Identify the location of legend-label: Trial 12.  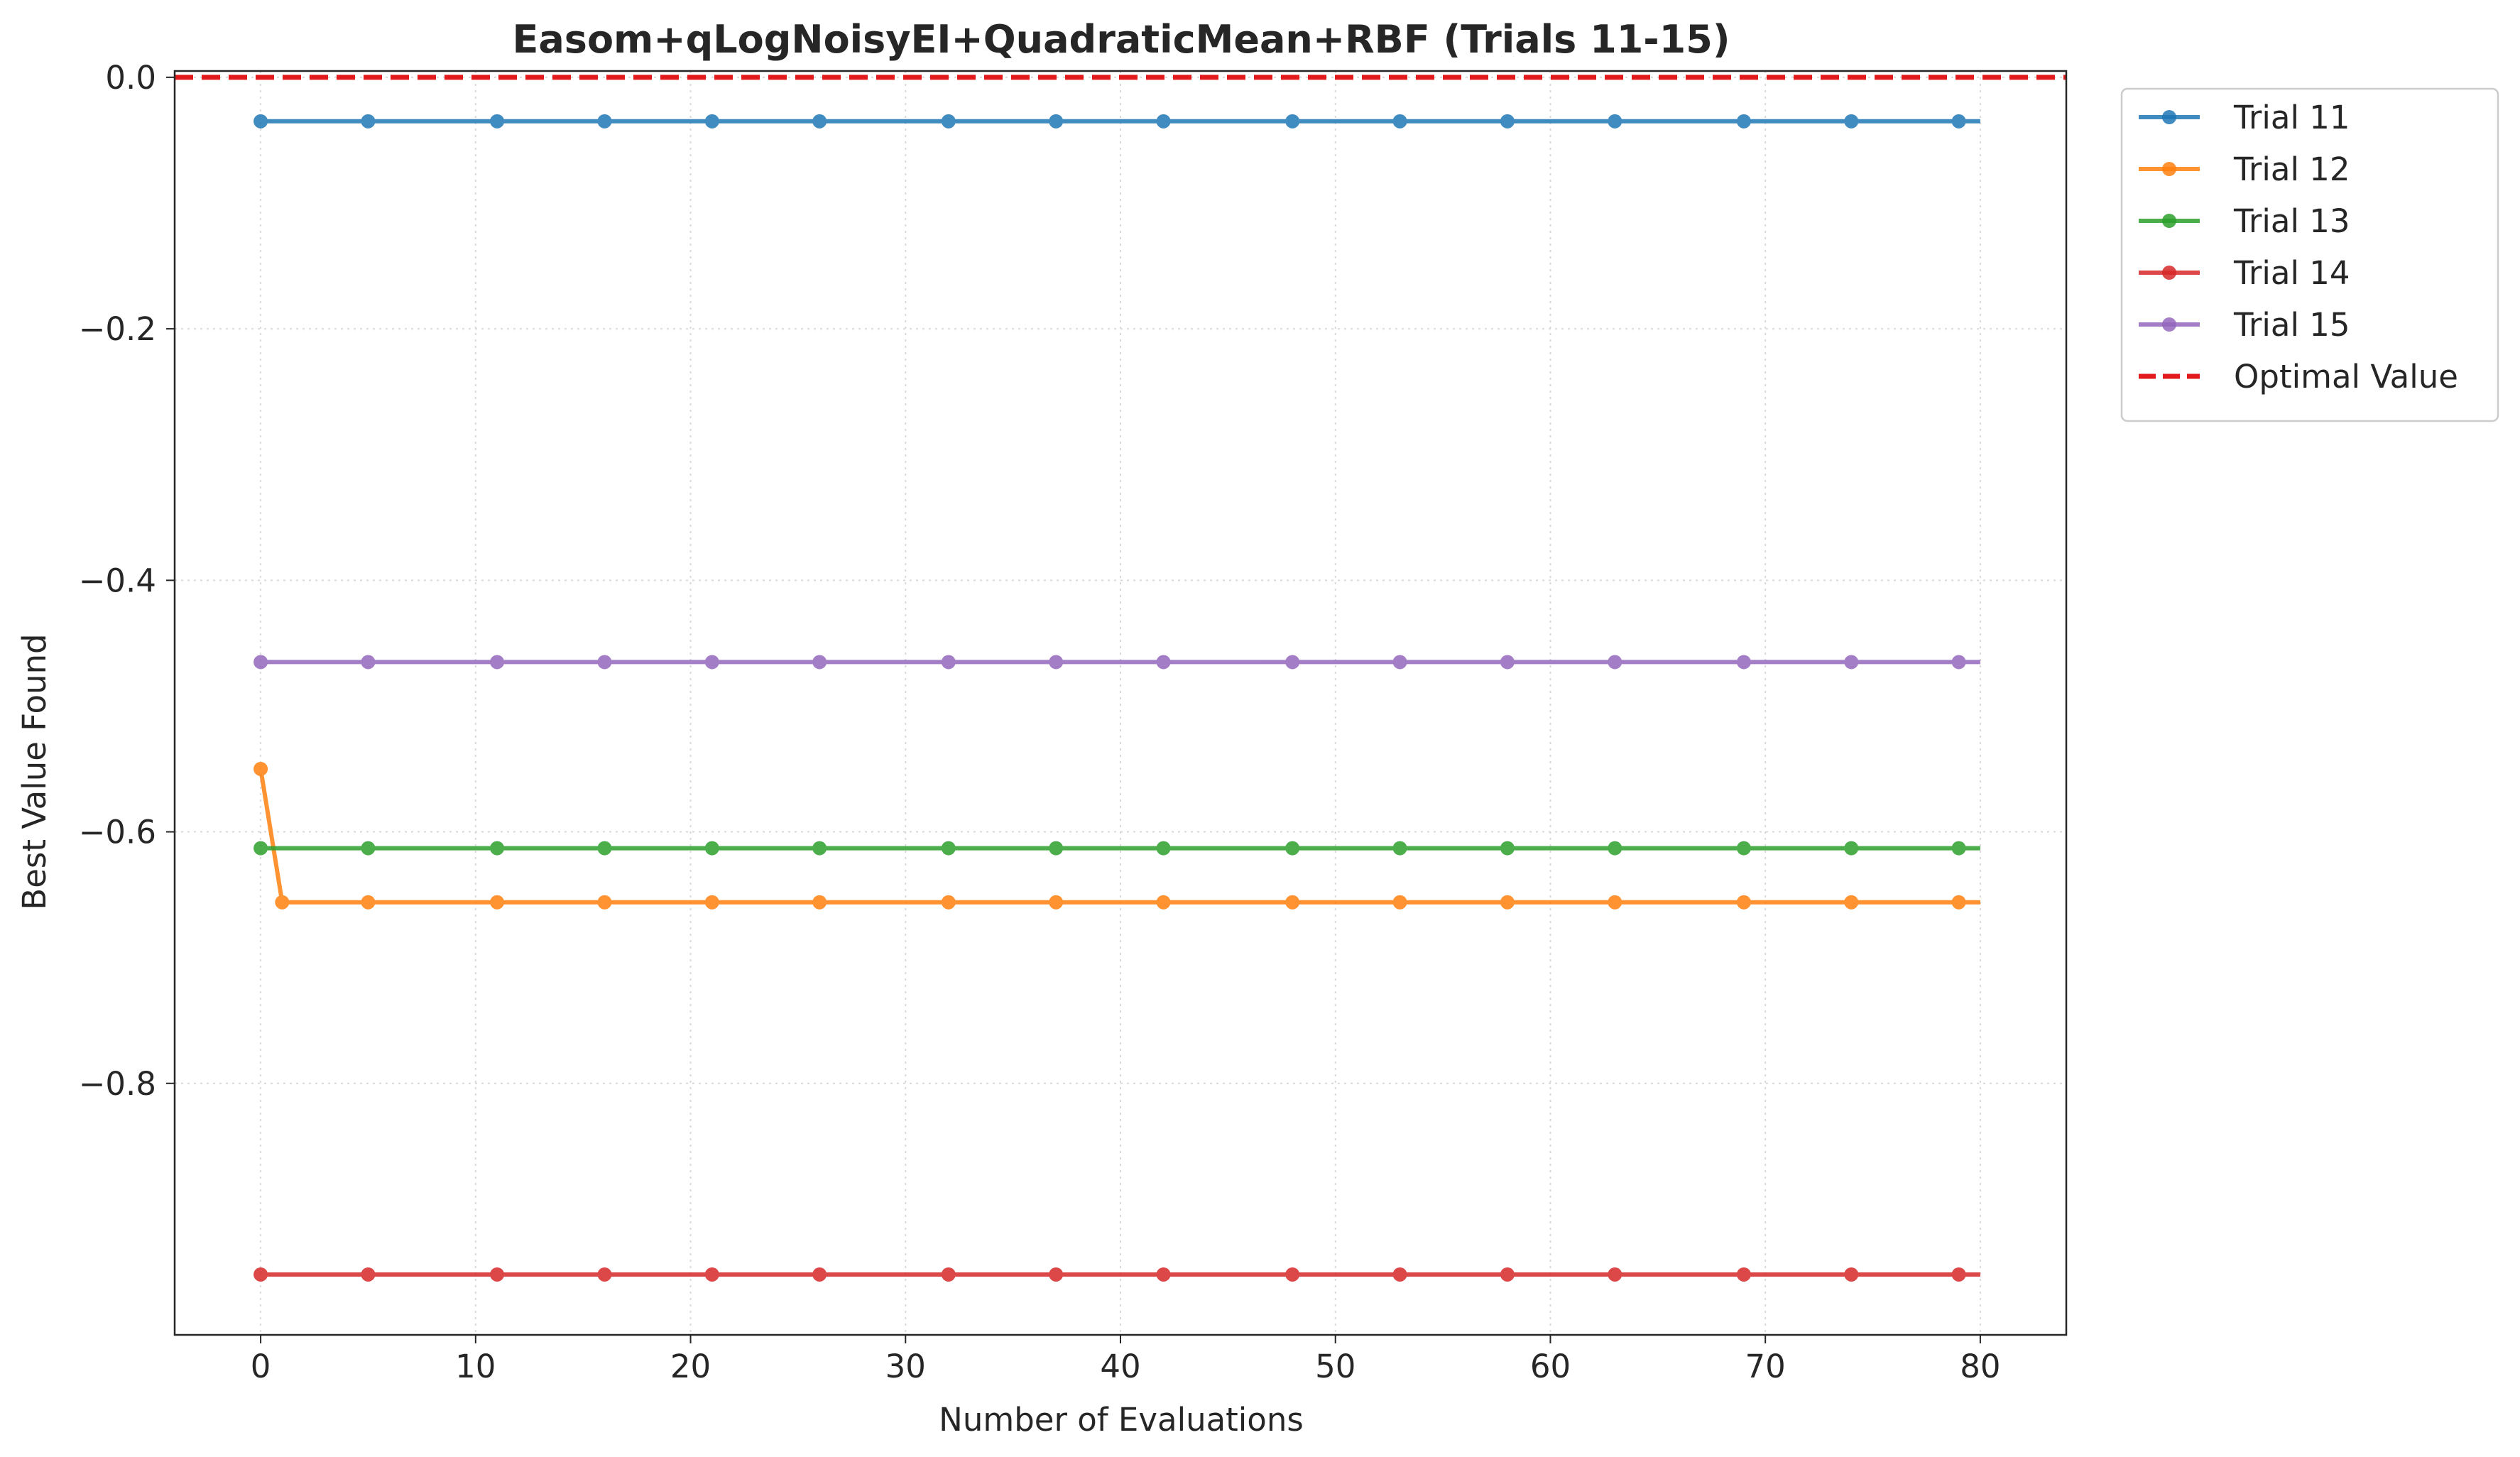
(2291, 169).